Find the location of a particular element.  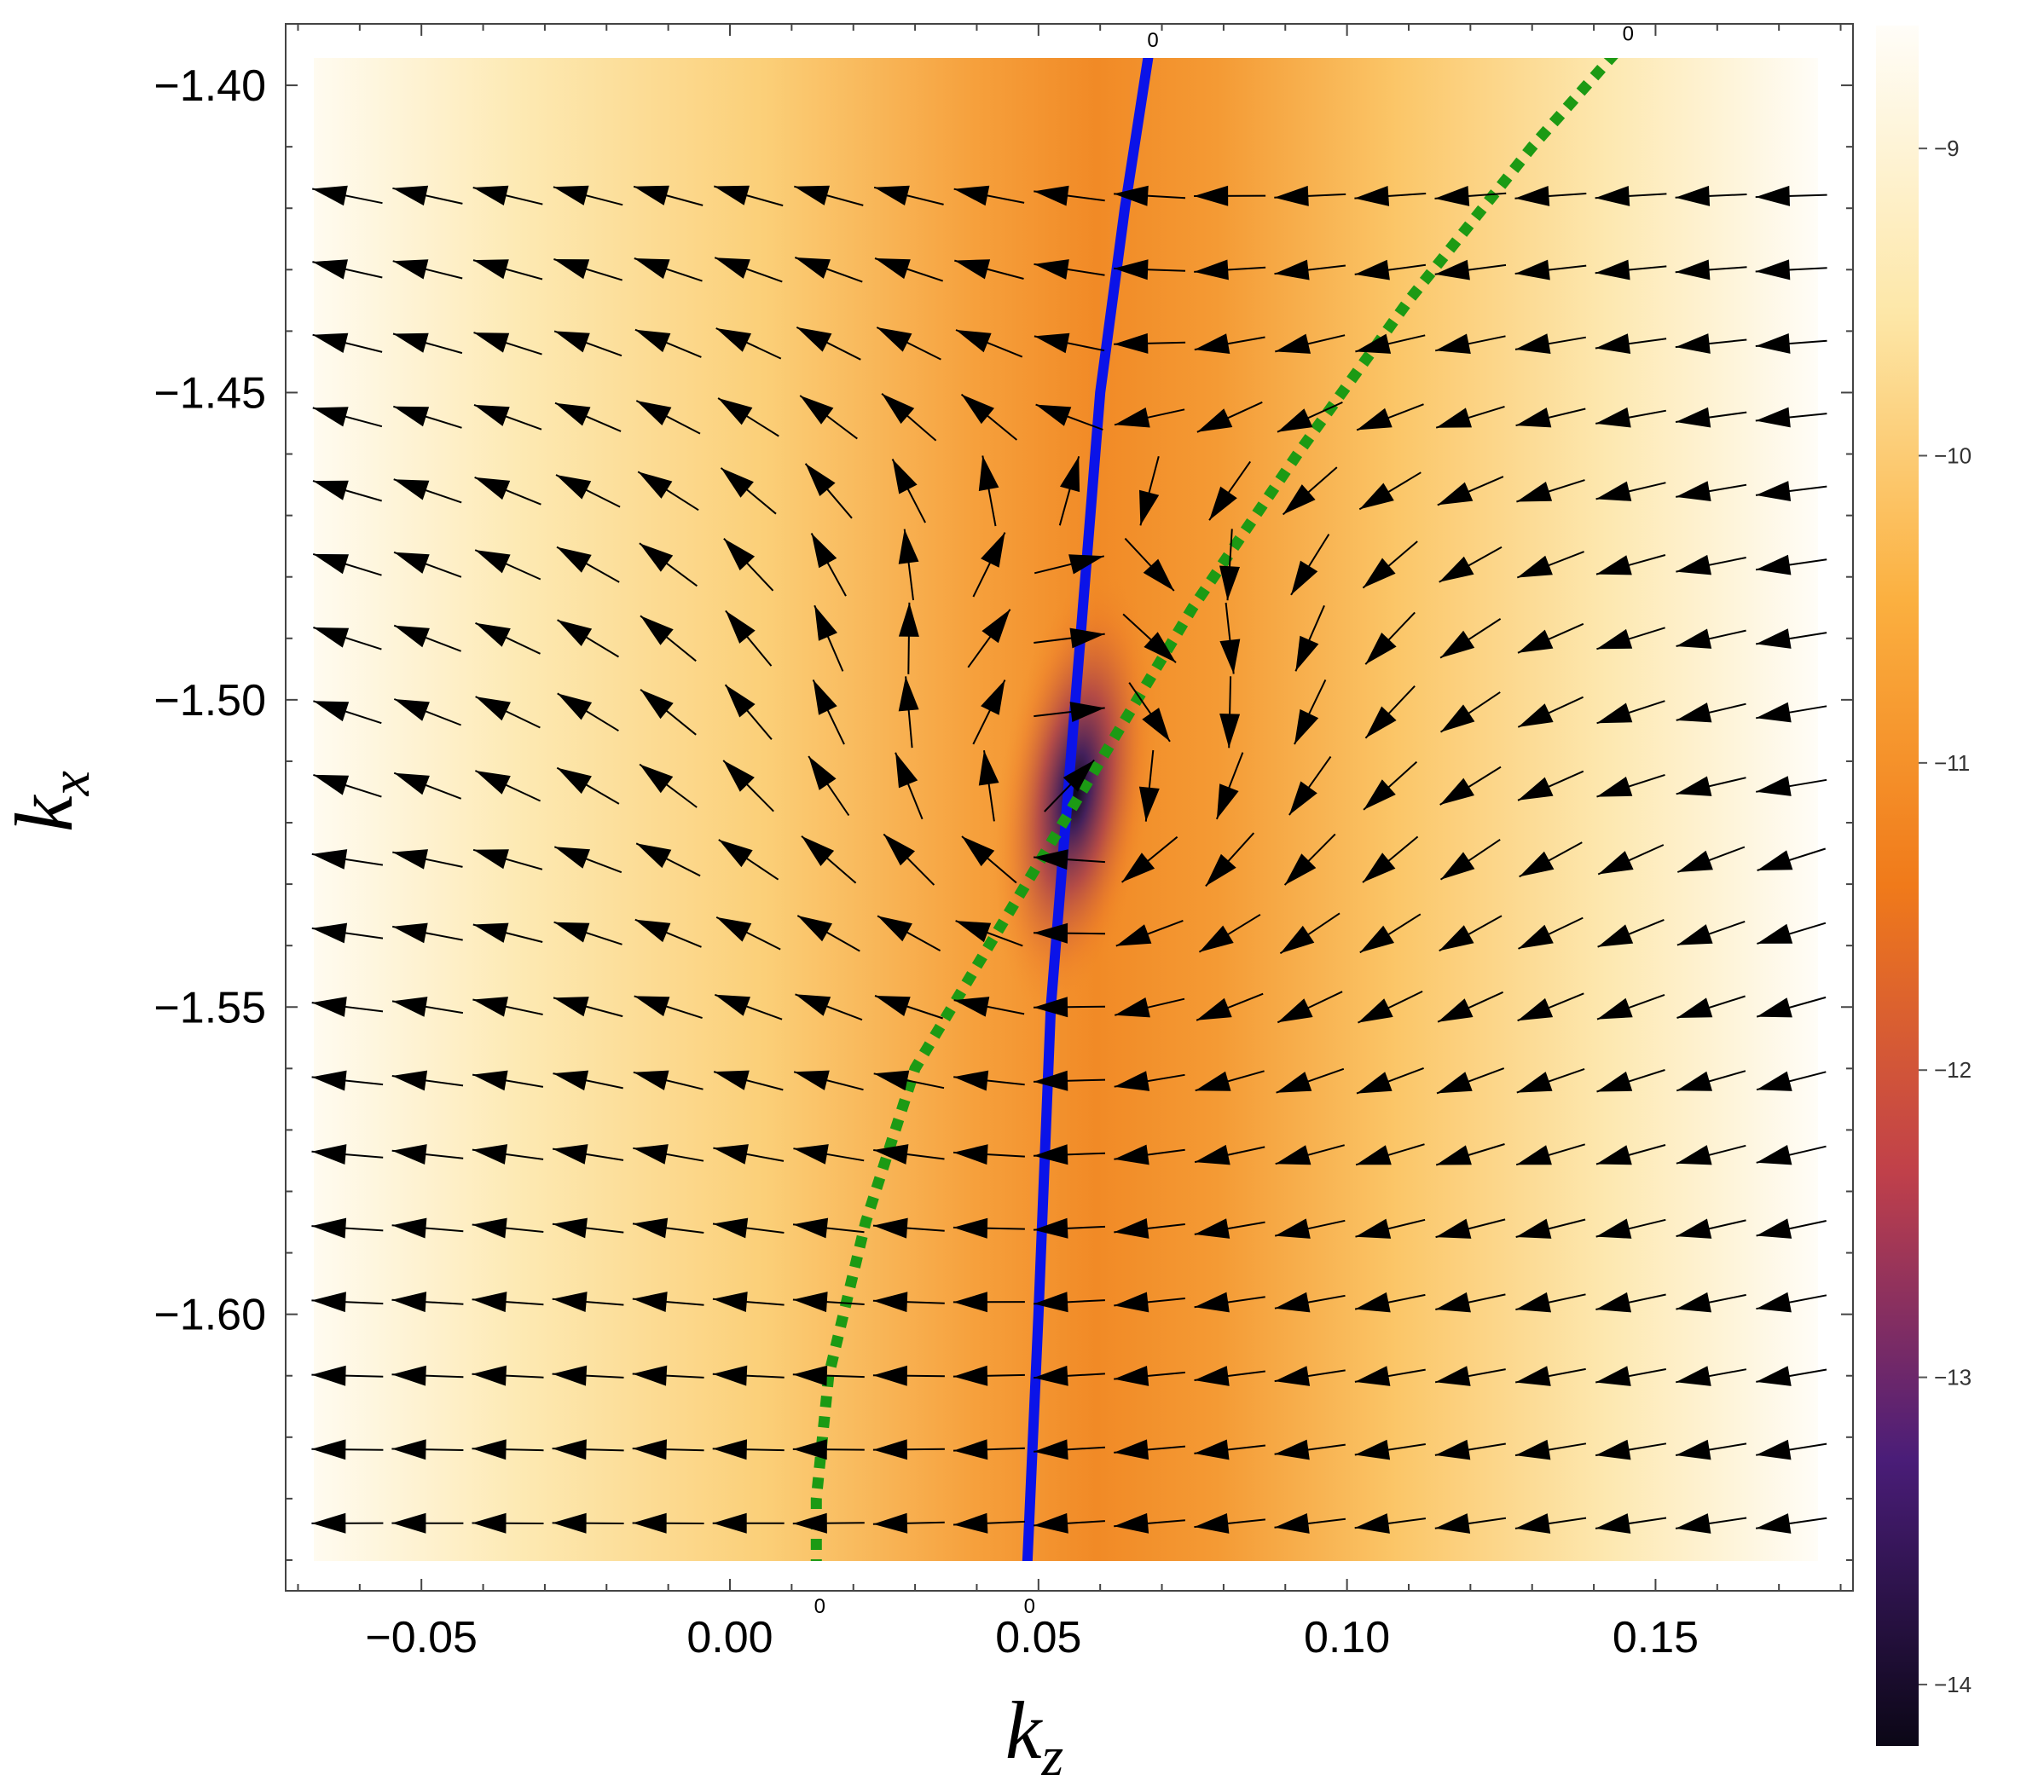

x-tick-label: 0.10 is located at coordinates (1347, 1637).